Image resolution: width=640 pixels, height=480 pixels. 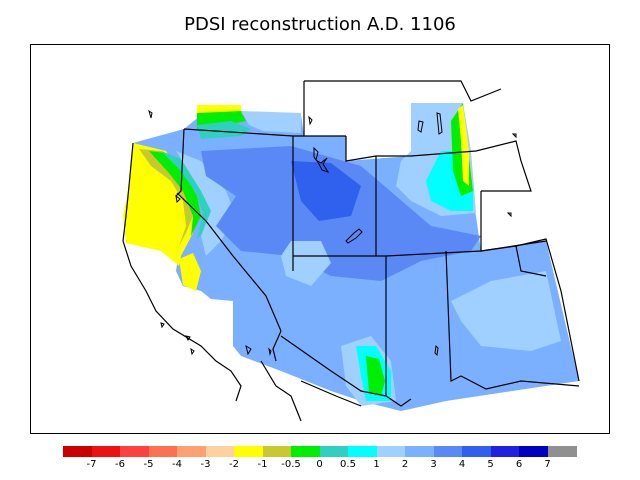 What do you see at coordinates (150, 114) in the screenshot?
I see `lake-flathead` at bounding box center [150, 114].